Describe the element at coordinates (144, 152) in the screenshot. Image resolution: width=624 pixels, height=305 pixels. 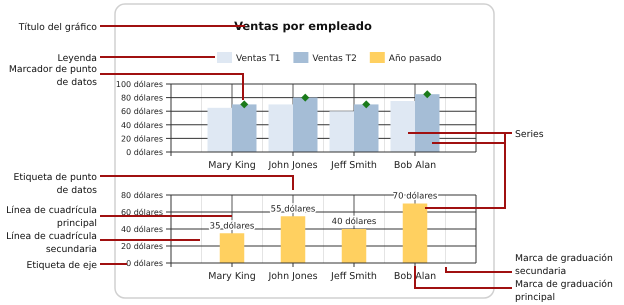
I see `y-tick-label: 0 dólares` at that location.